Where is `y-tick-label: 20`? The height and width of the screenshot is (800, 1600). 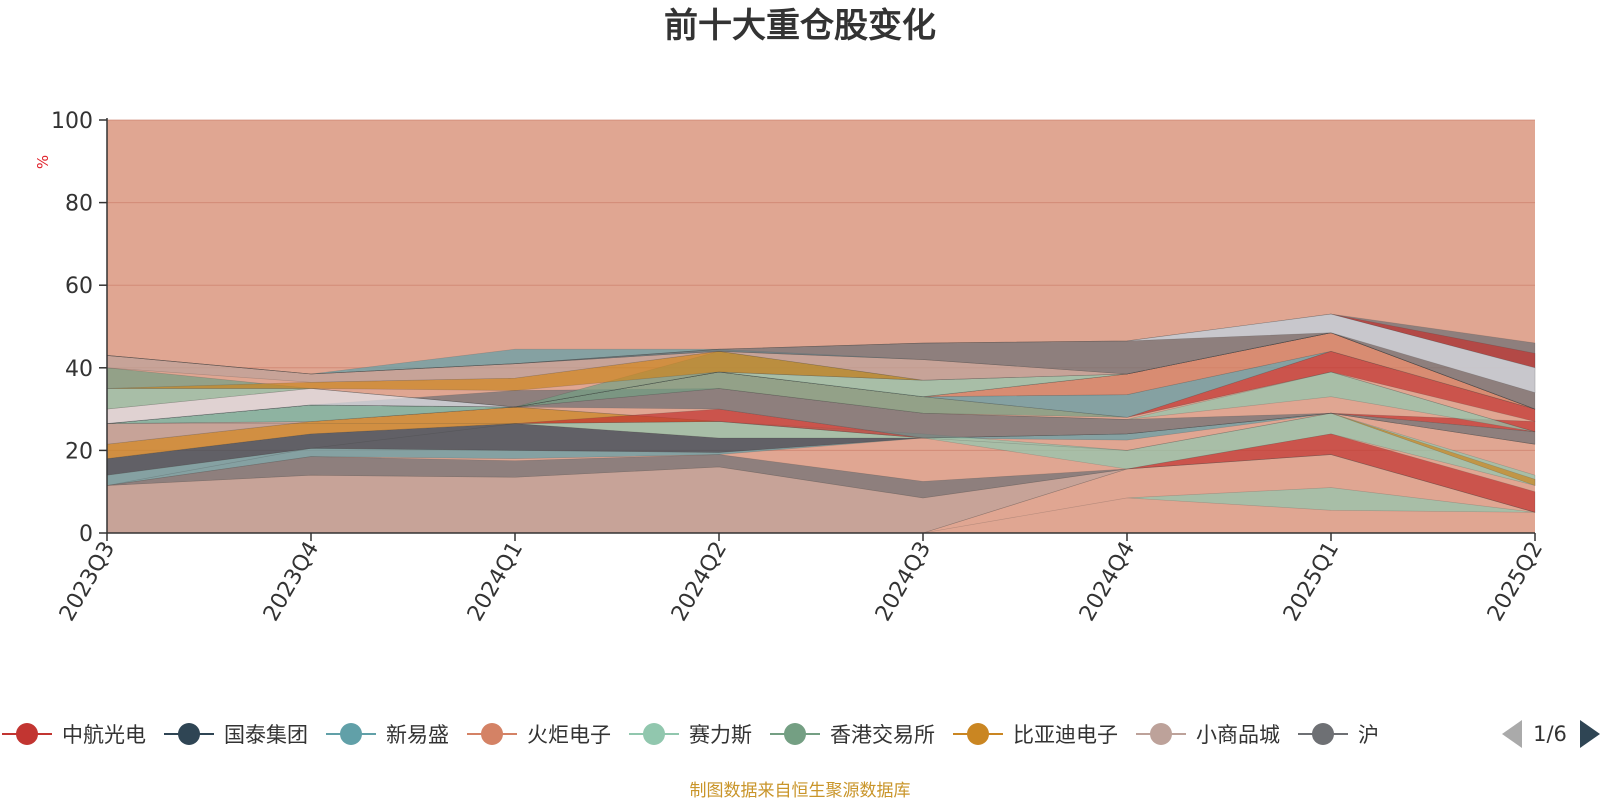 y-tick-label: 20 is located at coordinates (79, 451).